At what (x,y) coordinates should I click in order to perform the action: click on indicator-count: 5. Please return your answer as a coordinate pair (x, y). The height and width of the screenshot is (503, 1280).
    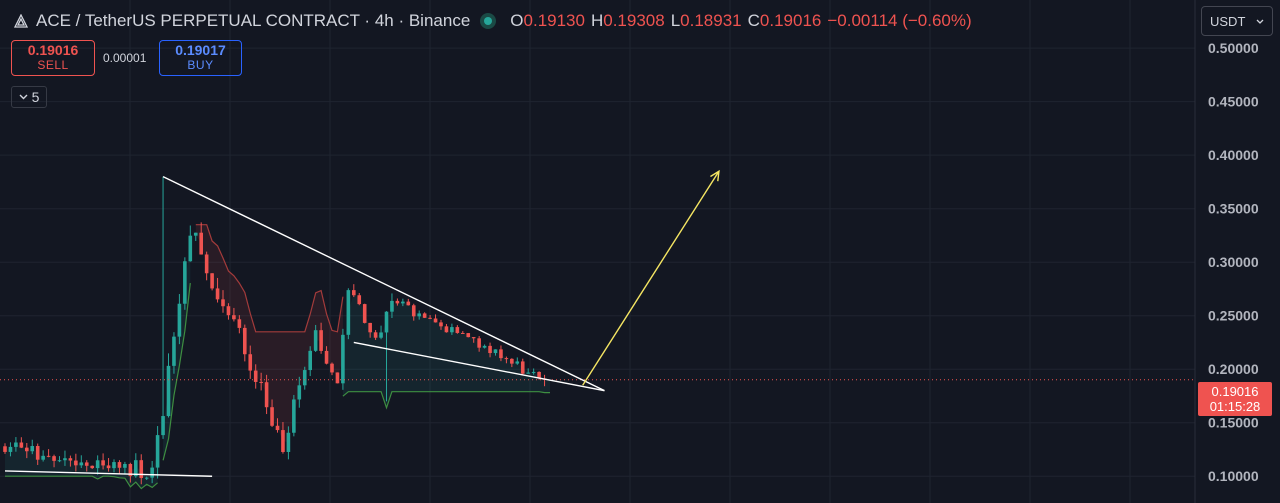
    Looking at the image, I should click on (35, 97).